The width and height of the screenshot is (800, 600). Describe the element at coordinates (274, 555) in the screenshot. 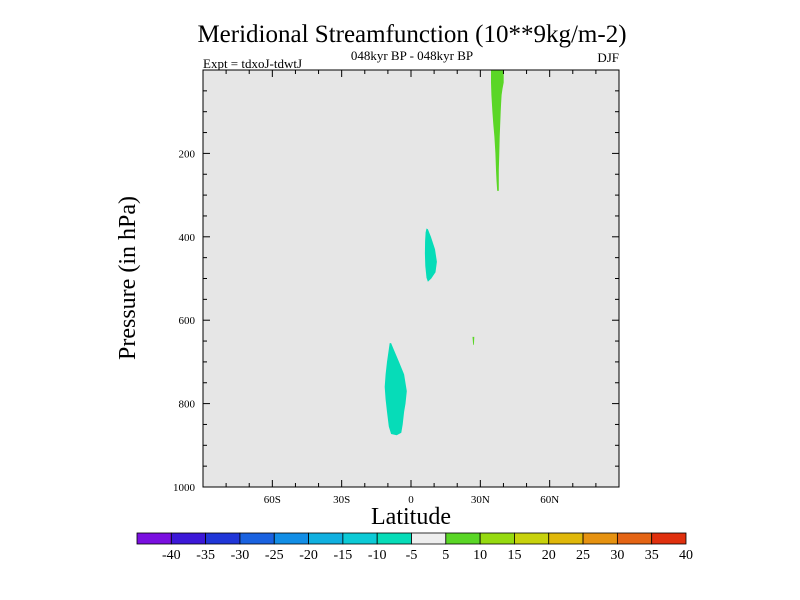

I see `colorbar-level-label: -25` at that location.